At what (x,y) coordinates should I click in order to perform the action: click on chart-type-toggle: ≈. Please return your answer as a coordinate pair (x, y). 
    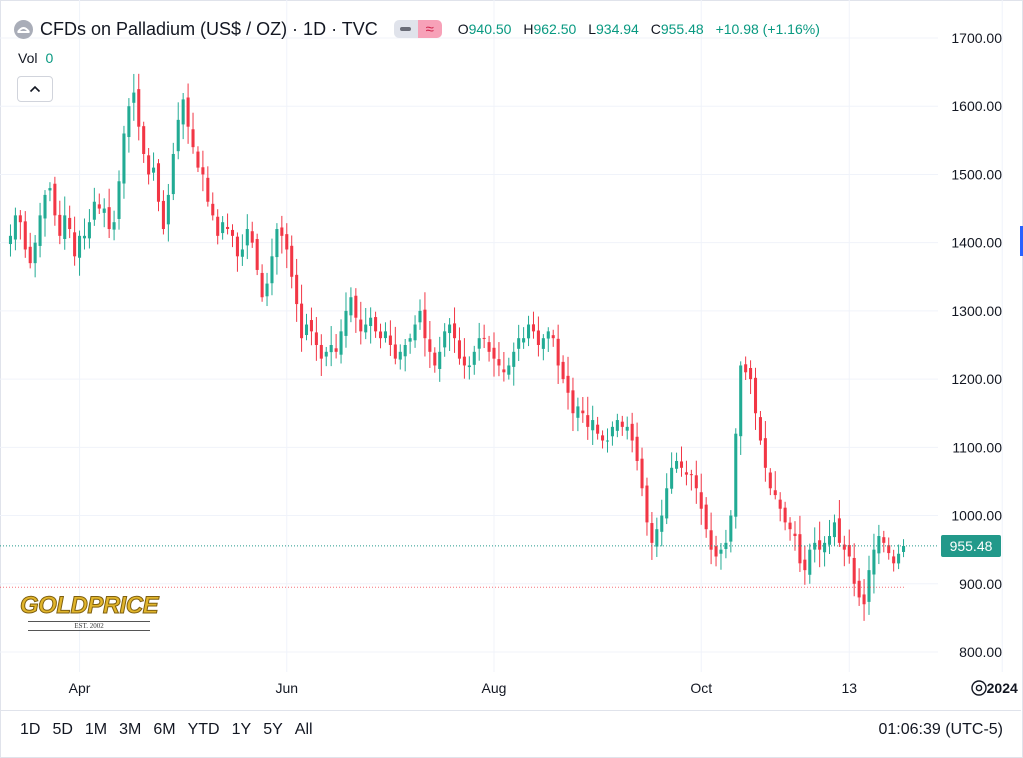
    Looking at the image, I should click on (417, 29).